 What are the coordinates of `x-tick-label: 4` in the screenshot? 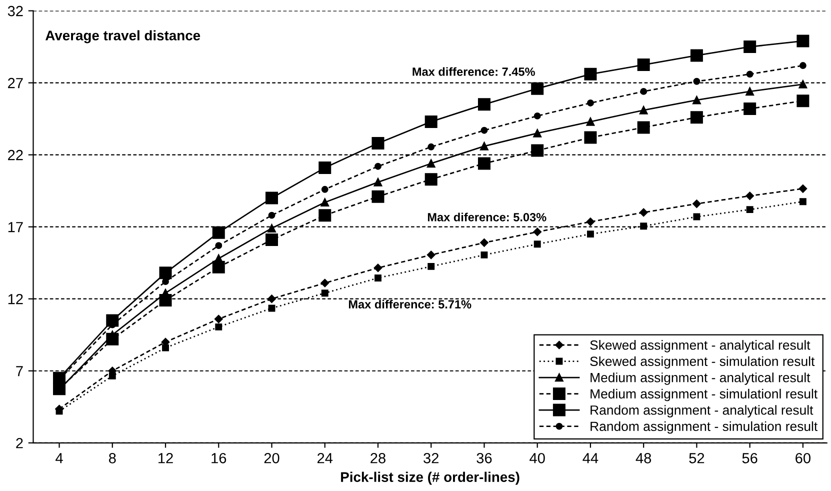 It's located at (59, 458).